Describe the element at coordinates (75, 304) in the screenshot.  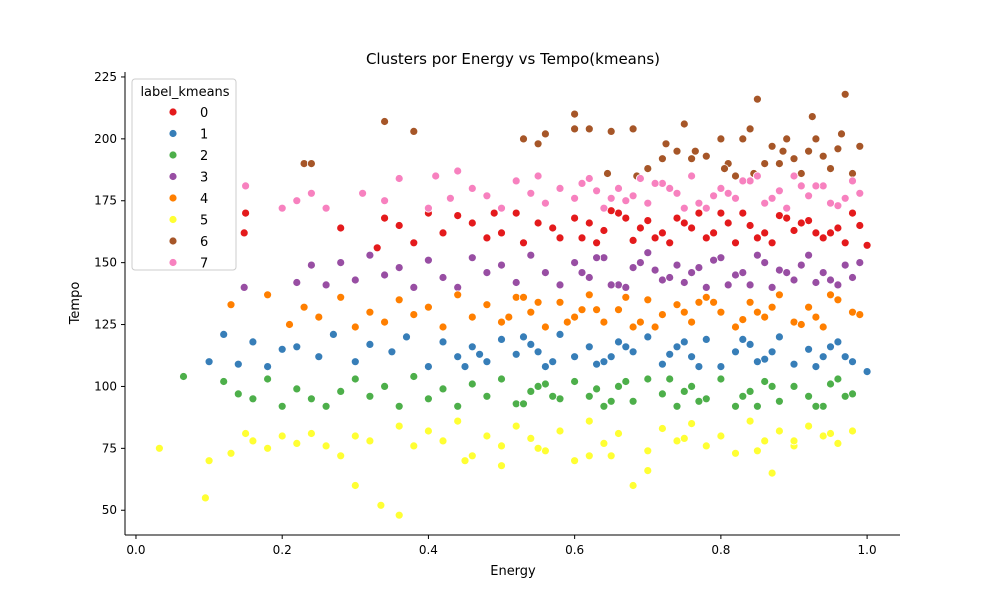
I see `y-axis-label: Tempo` at that location.